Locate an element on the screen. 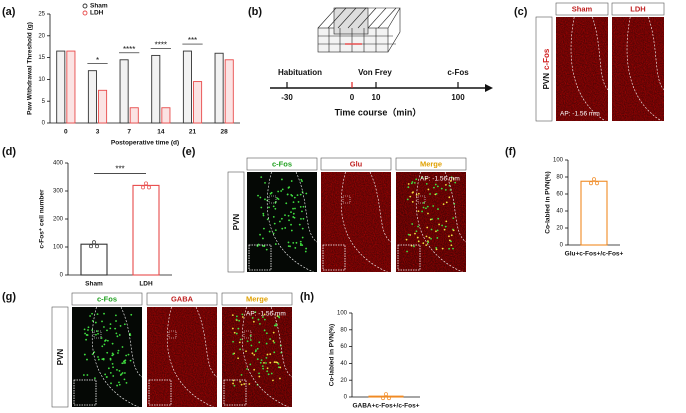  y-axis-label: Co-labled in PVN(%) is located at coordinates (548, 202).